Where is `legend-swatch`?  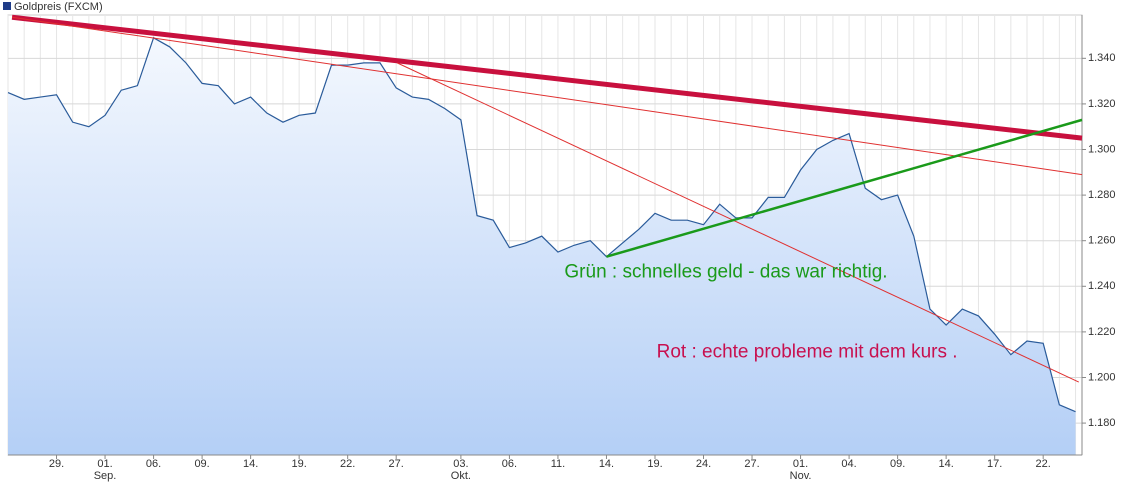 legend-swatch is located at coordinates (7, 6).